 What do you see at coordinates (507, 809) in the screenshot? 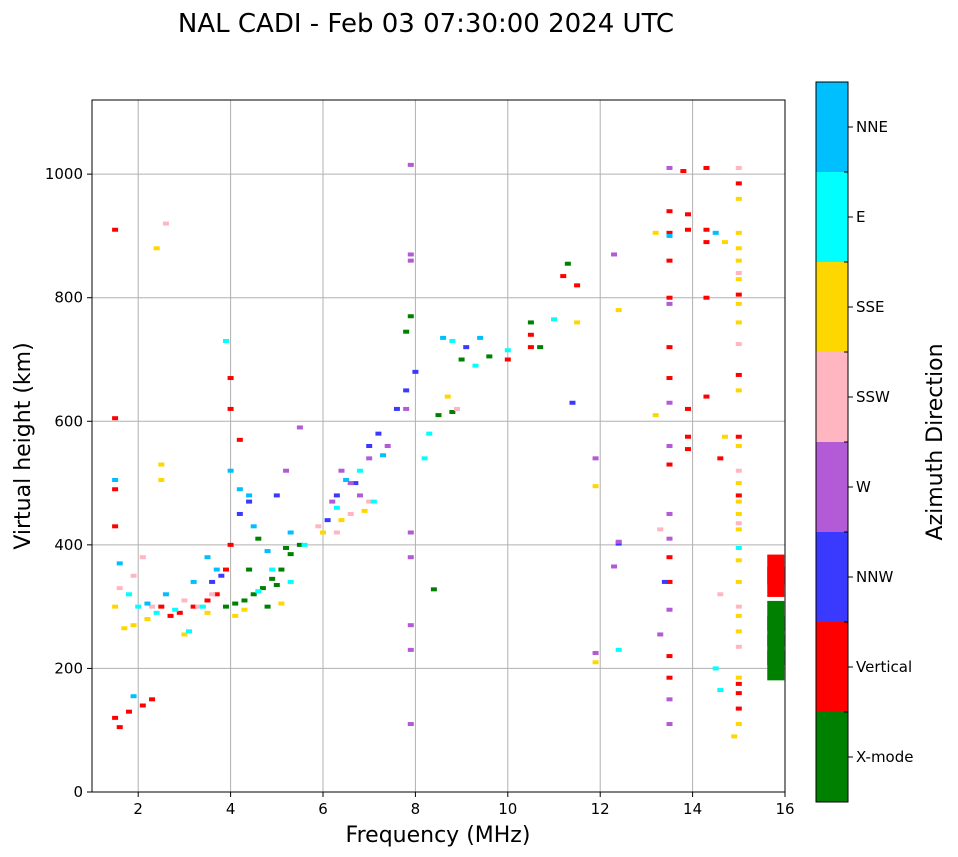
I see `x-tick-label: 10` at bounding box center [507, 809].